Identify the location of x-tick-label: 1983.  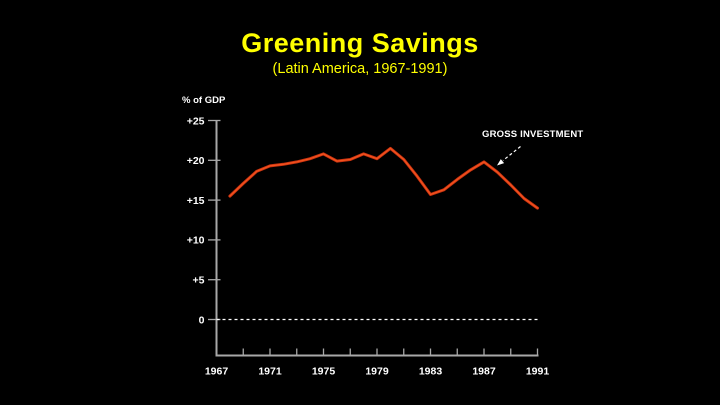
(431, 372).